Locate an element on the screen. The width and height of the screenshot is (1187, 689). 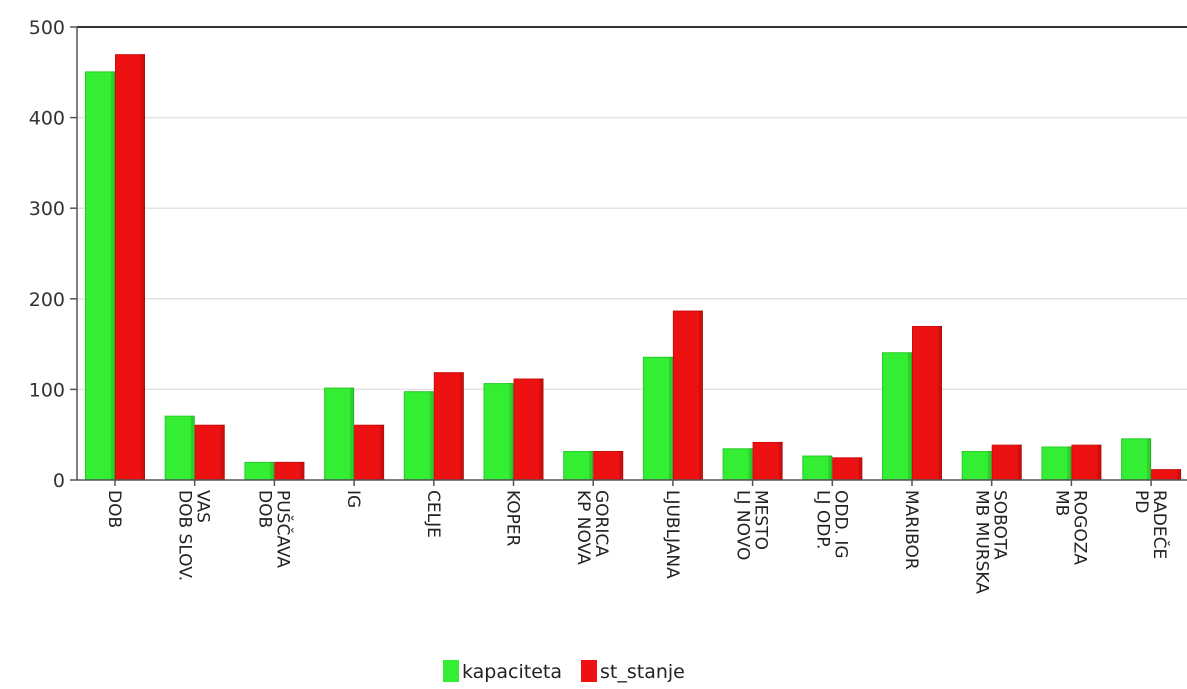
y-tick-label: 0 is located at coordinates (59, 481).